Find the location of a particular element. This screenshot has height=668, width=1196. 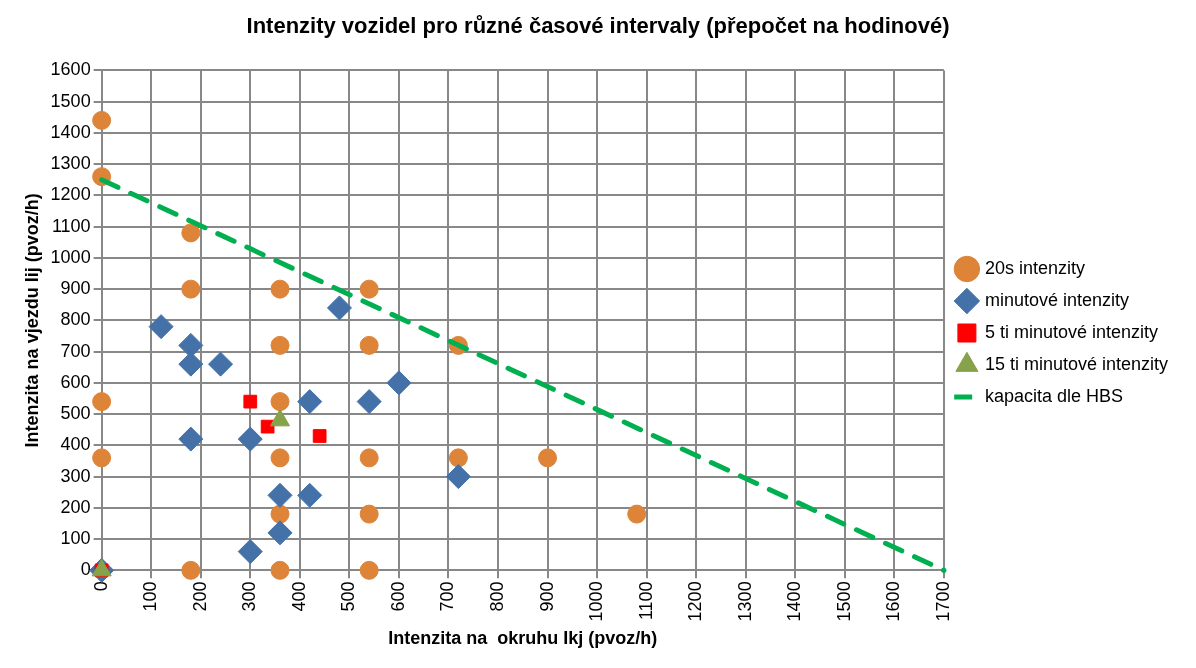

x-tick-label: 1700 is located at coordinates (942, 601).